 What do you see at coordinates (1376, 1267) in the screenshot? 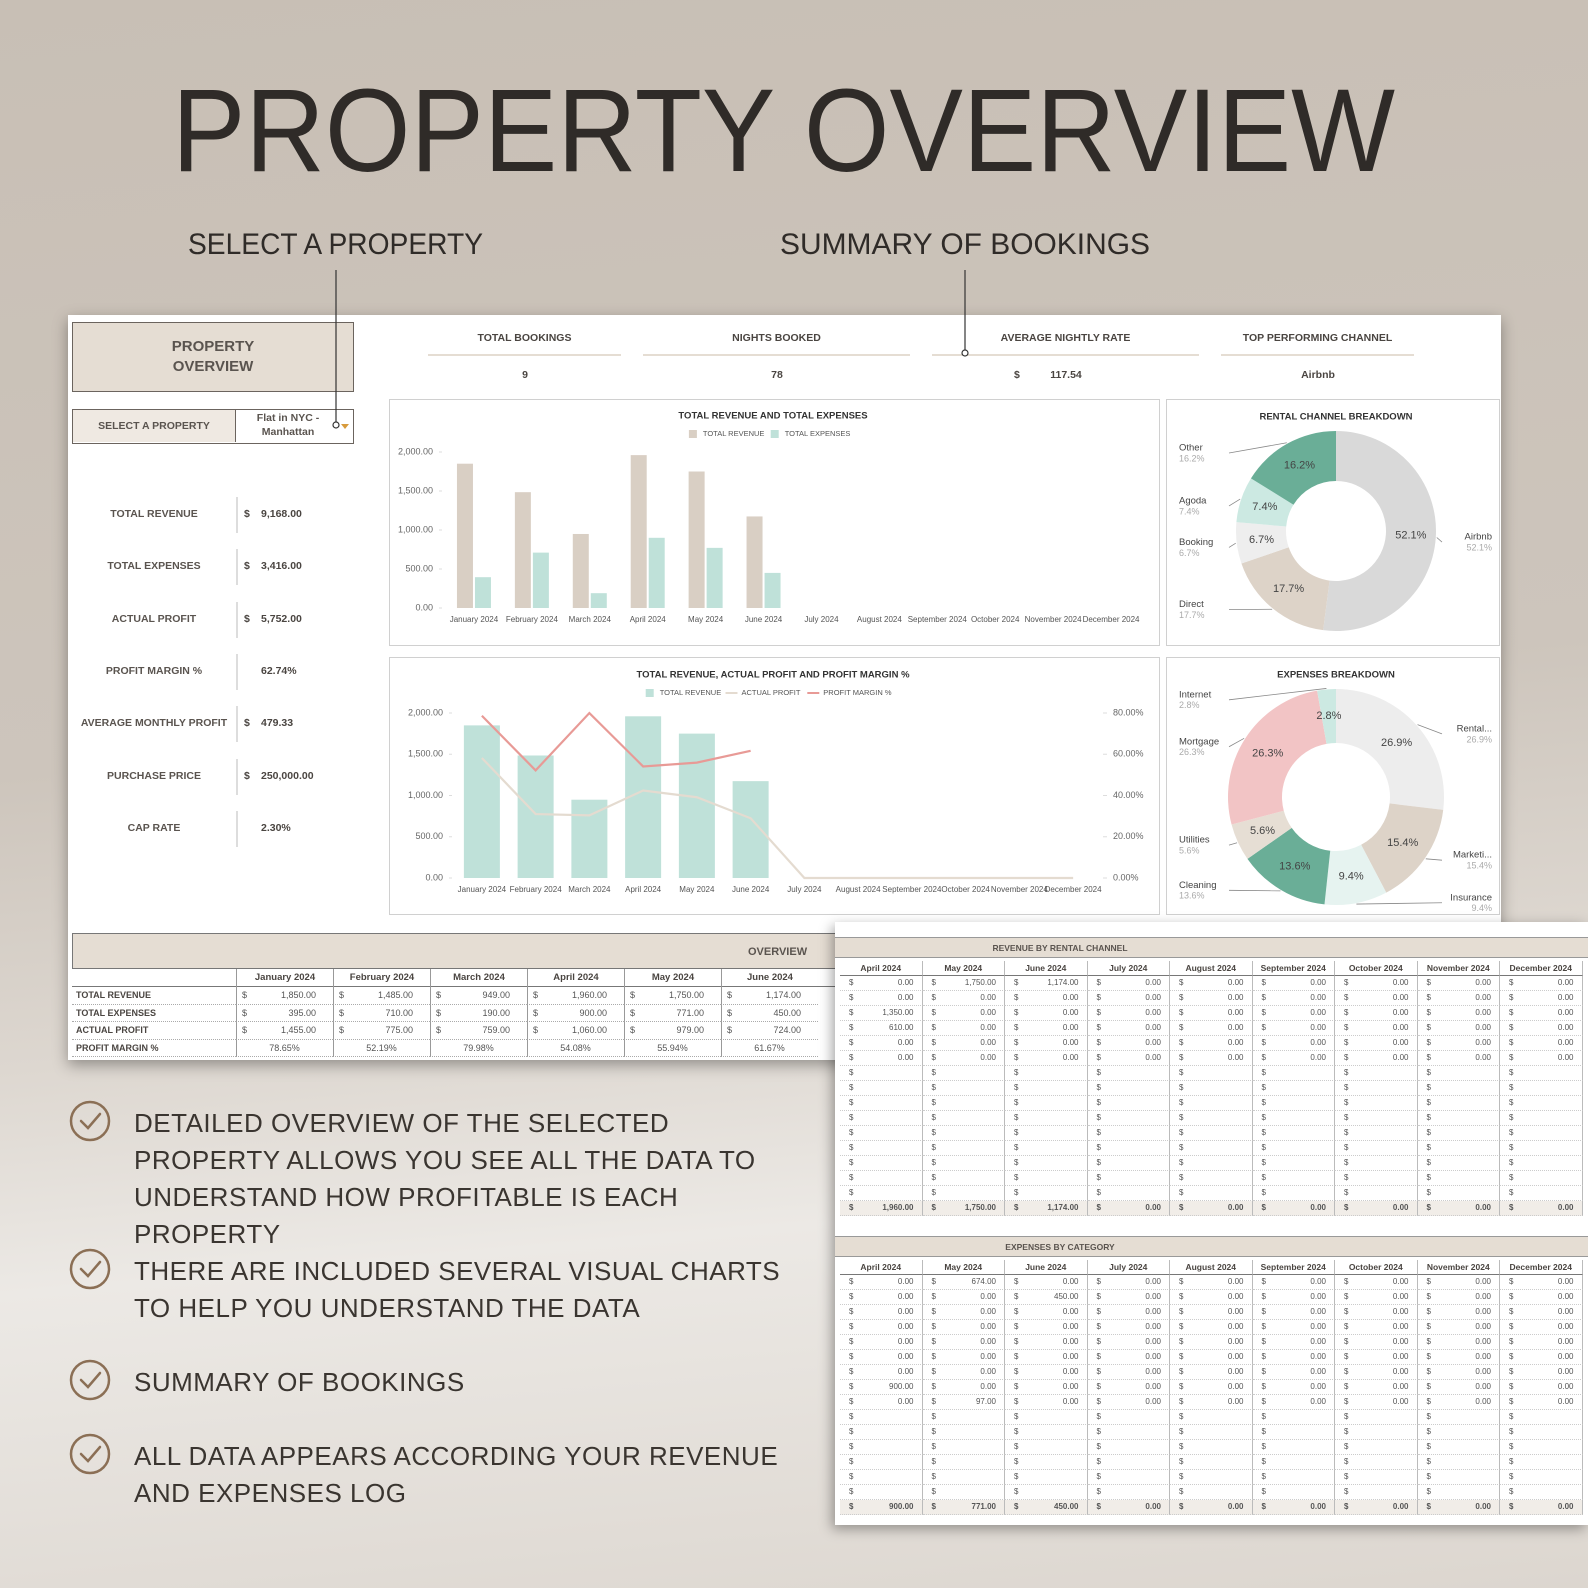
I see `column-header: October 2024` at bounding box center [1376, 1267].